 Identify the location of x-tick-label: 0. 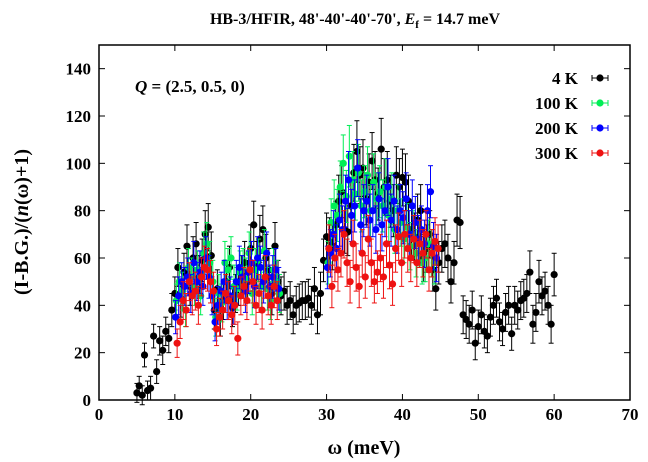
(99, 414).